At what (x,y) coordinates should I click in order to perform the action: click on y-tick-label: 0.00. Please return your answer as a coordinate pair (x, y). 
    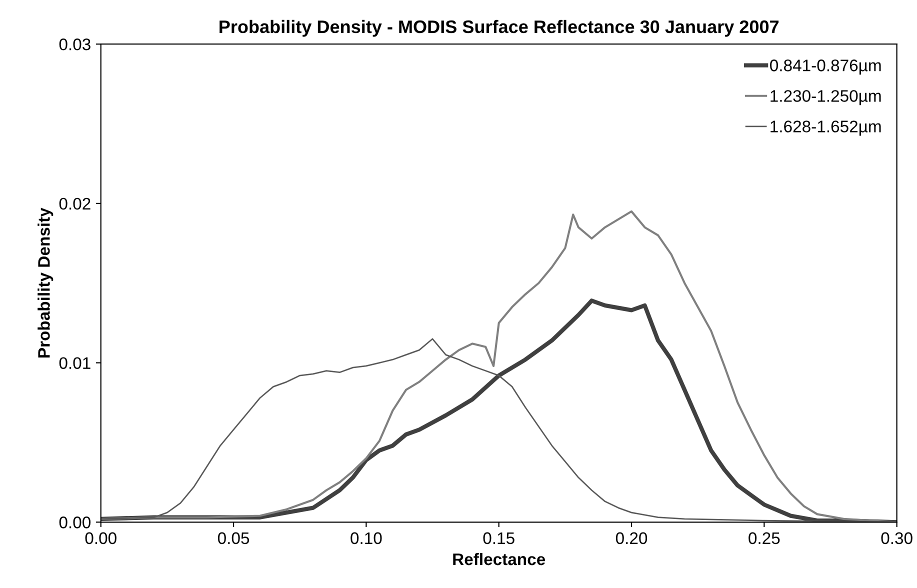
    Looking at the image, I should click on (74, 522).